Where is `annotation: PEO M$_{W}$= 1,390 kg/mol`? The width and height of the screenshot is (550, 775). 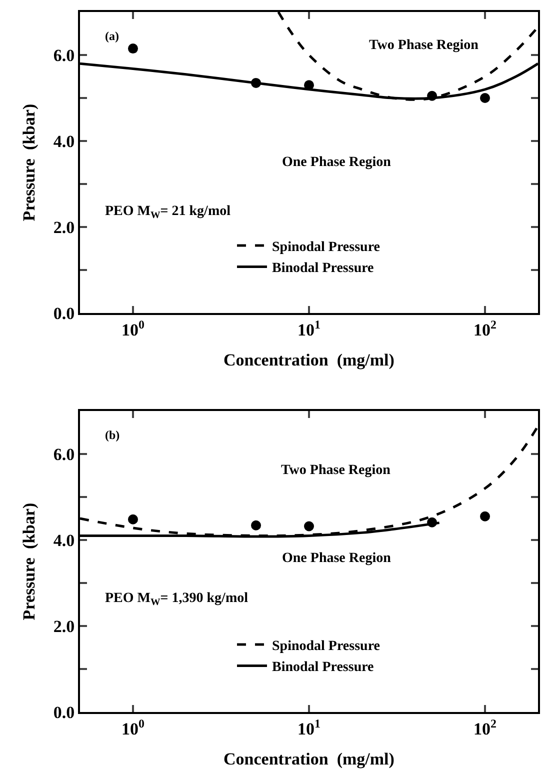
annotation: PEO M$_{W}$= 1,390 kg/mol is located at coordinates (176, 599).